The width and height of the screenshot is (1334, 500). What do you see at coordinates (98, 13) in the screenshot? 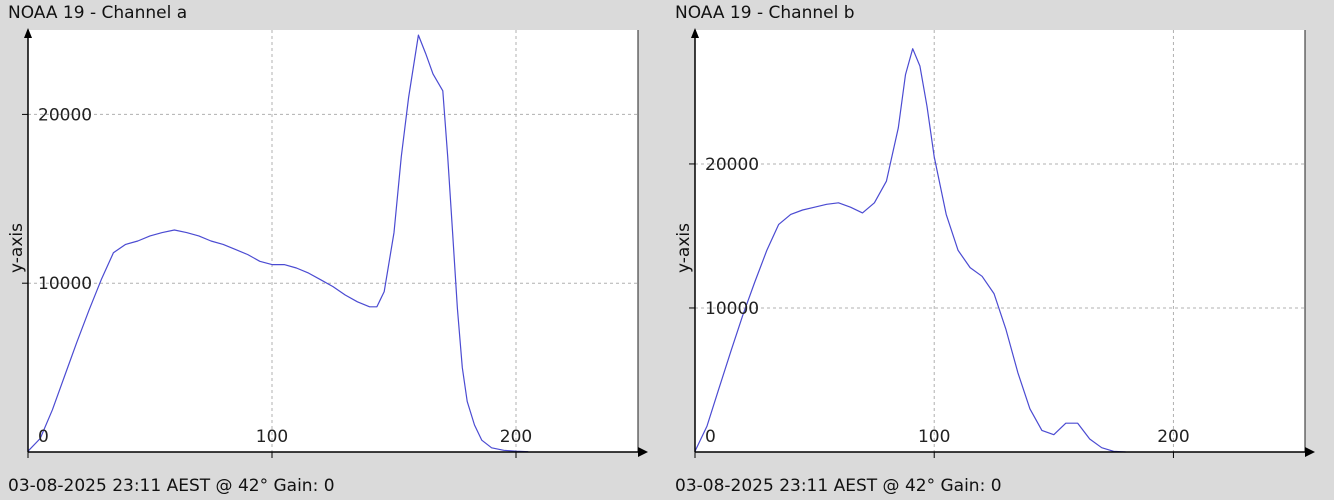
I see `chart-title: NOAA 19 - Channel a` at bounding box center [98, 13].